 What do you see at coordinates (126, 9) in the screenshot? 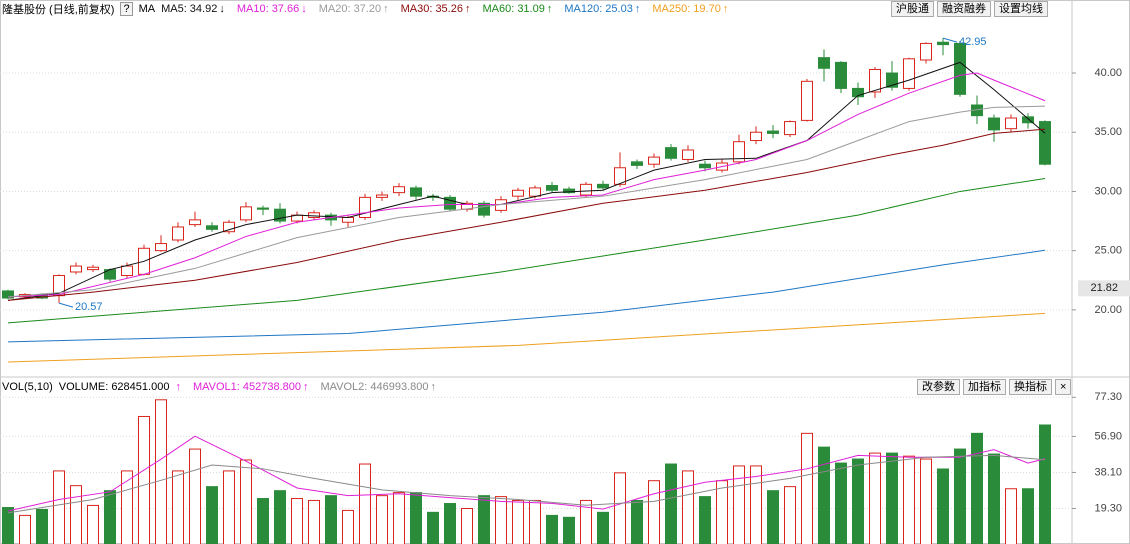
I see `help-button: ?` at bounding box center [126, 9].